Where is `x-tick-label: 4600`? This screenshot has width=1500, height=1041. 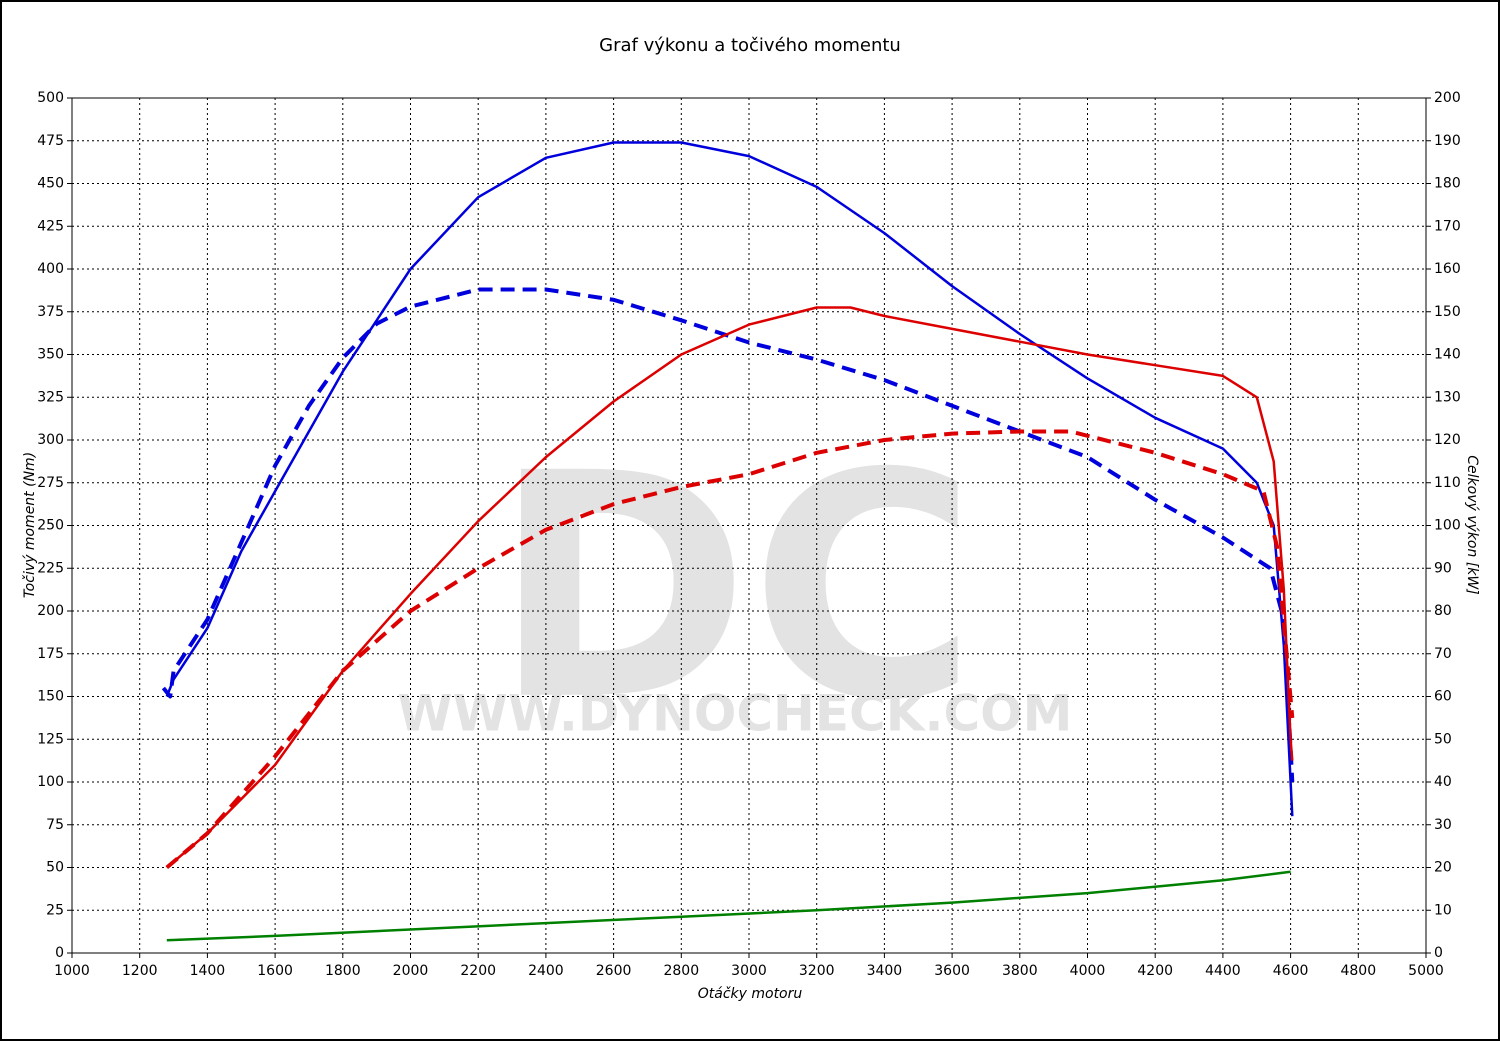 x-tick-label: 4600 is located at coordinates (1291, 971).